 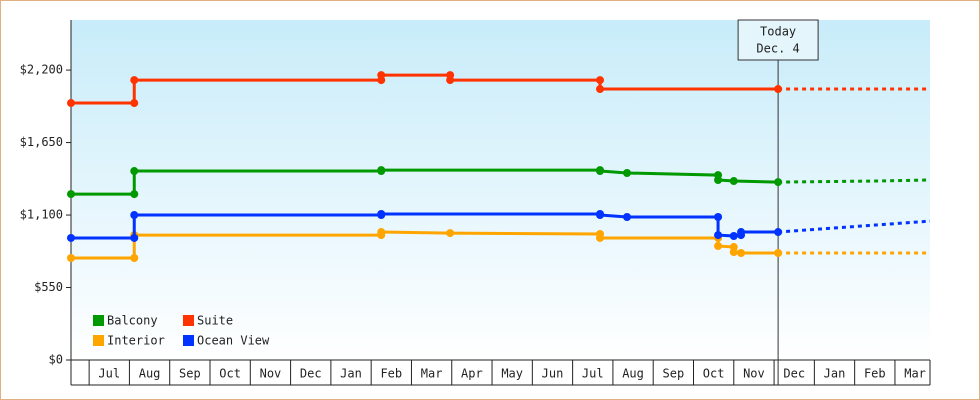 I want to click on today-label: Today, so click(x=778, y=32).